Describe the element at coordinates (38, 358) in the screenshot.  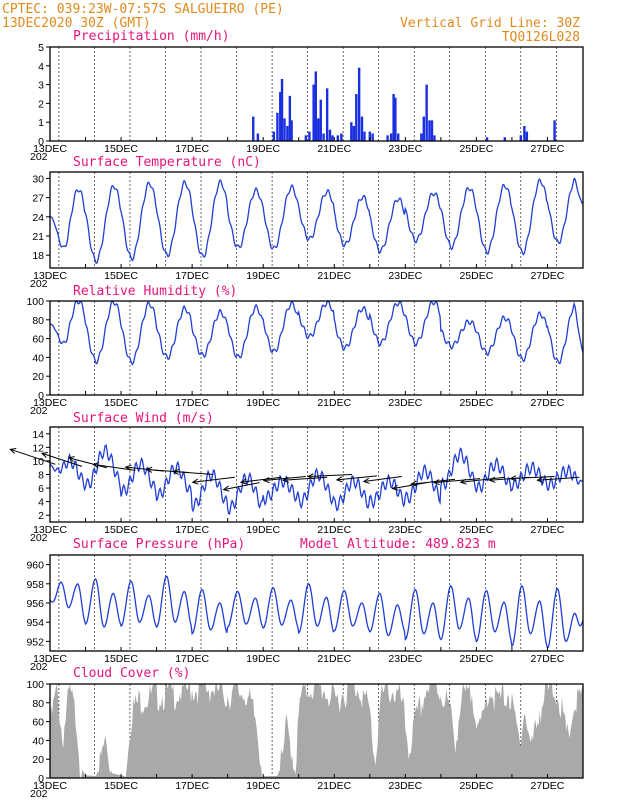
I see `y-tick-label: 40` at that location.